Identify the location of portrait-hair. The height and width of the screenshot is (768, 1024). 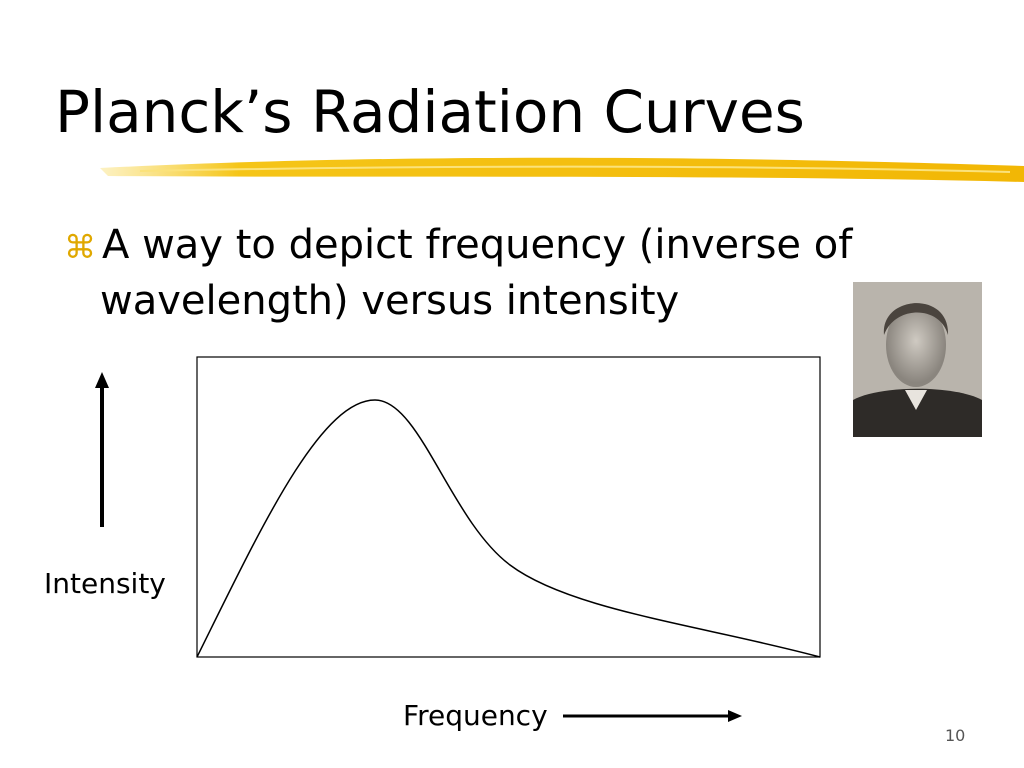
(916, 319).